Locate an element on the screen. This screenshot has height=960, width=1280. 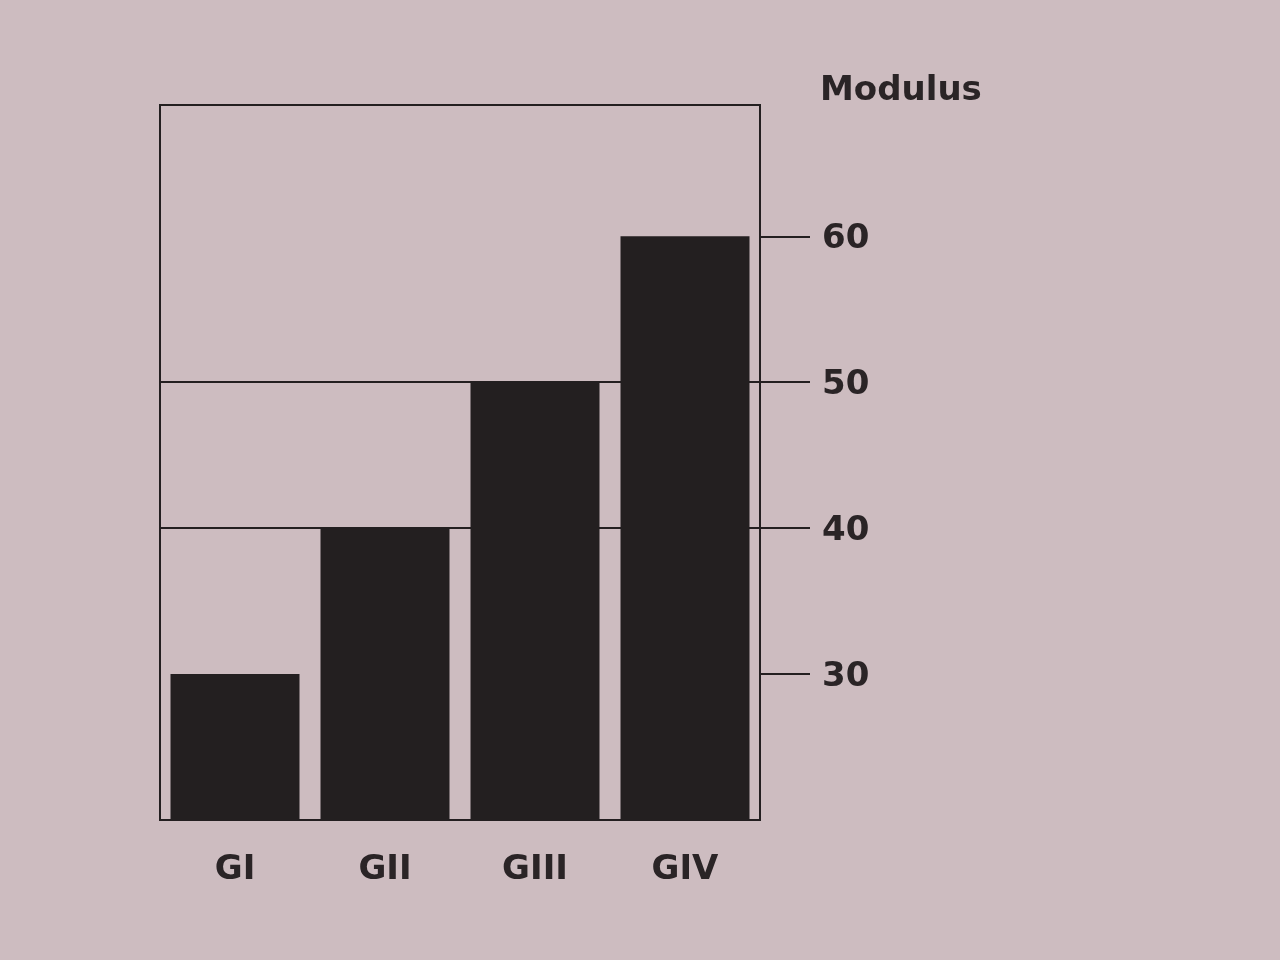
y-tick-label: 30 is located at coordinates (846, 674).